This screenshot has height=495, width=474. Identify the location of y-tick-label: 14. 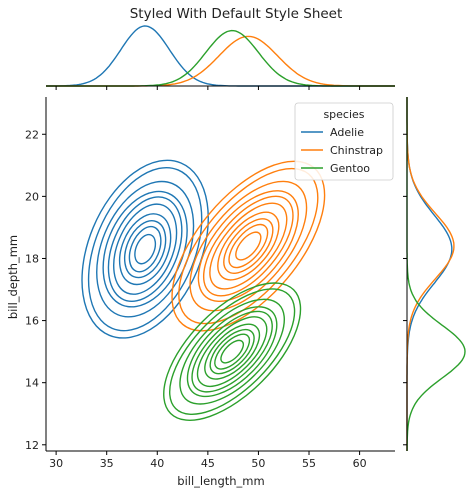
(32, 383).